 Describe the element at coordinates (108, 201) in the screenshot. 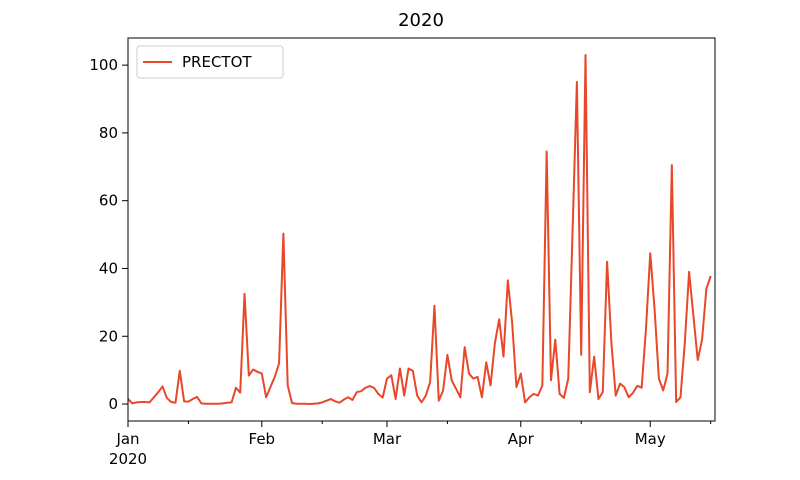

I see `y-tick-label: 60` at that location.